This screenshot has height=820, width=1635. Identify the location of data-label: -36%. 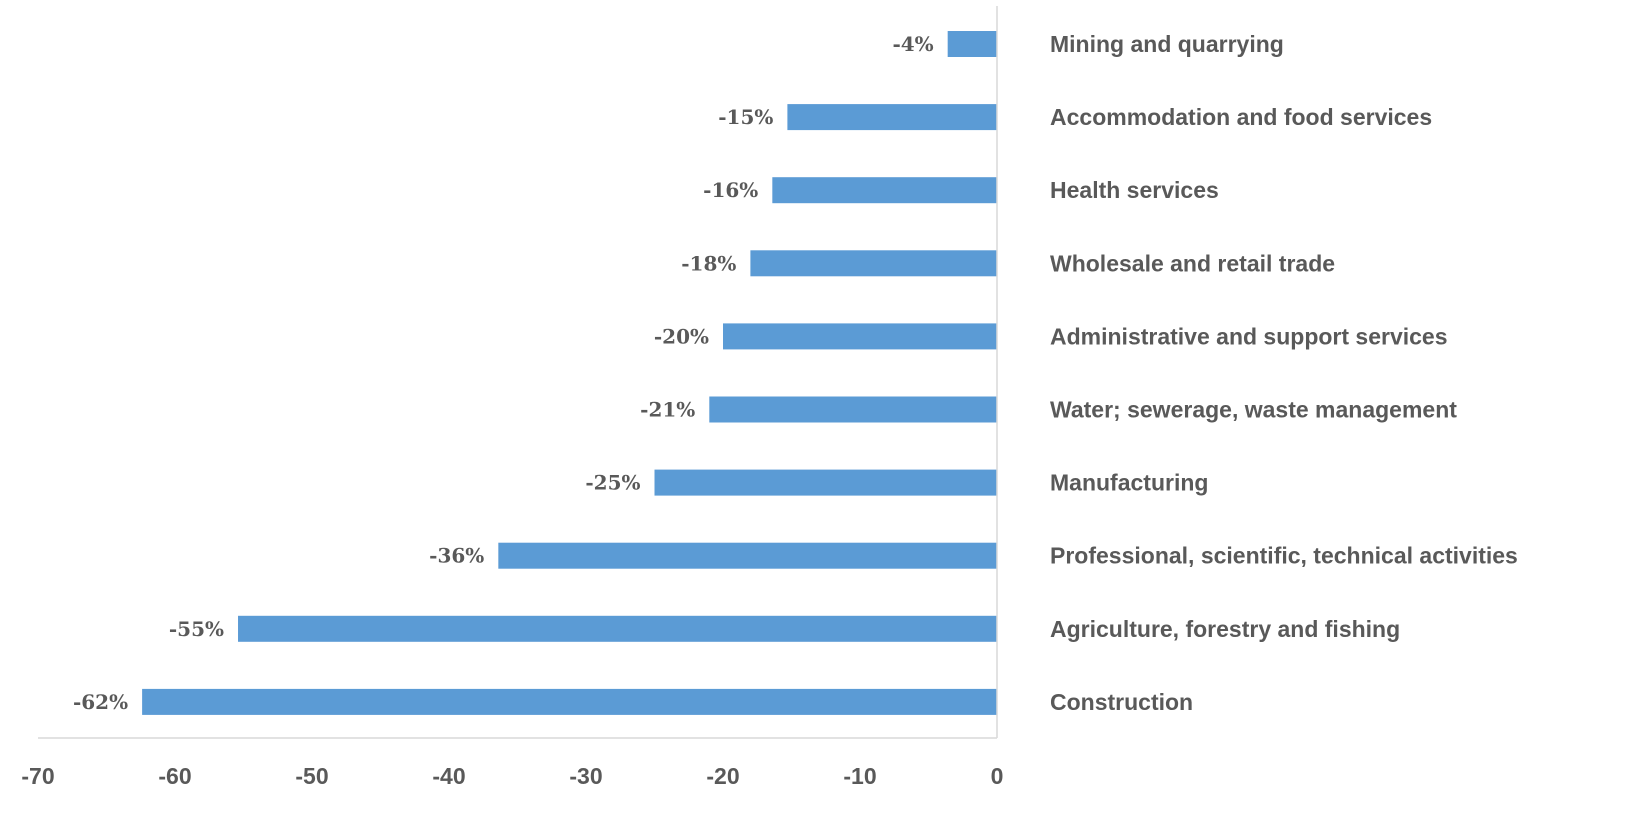
(456, 556).